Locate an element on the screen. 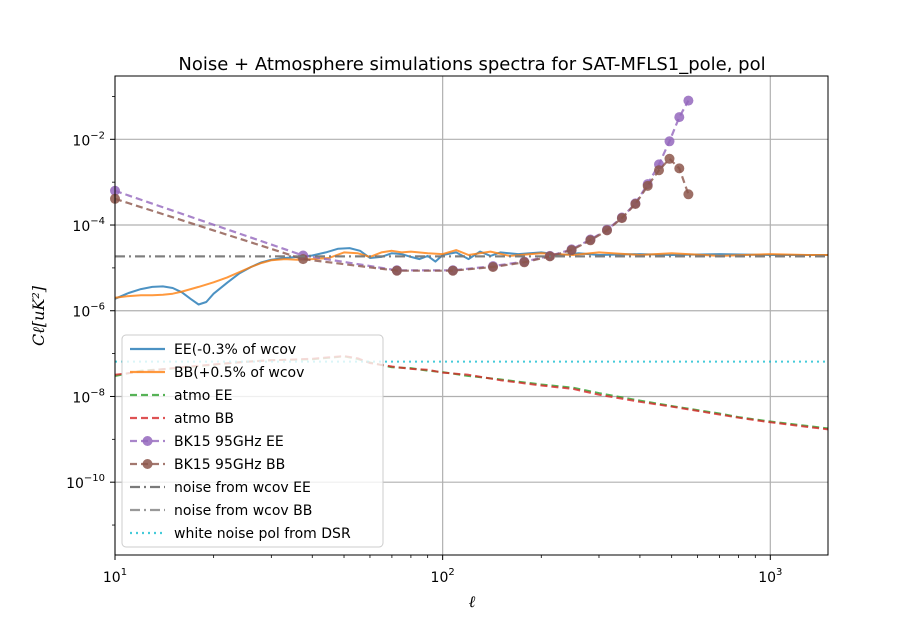 The width and height of the screenshot is (921, 633). y-tick-label: 10⁻² is located at coordinates (88, 139).